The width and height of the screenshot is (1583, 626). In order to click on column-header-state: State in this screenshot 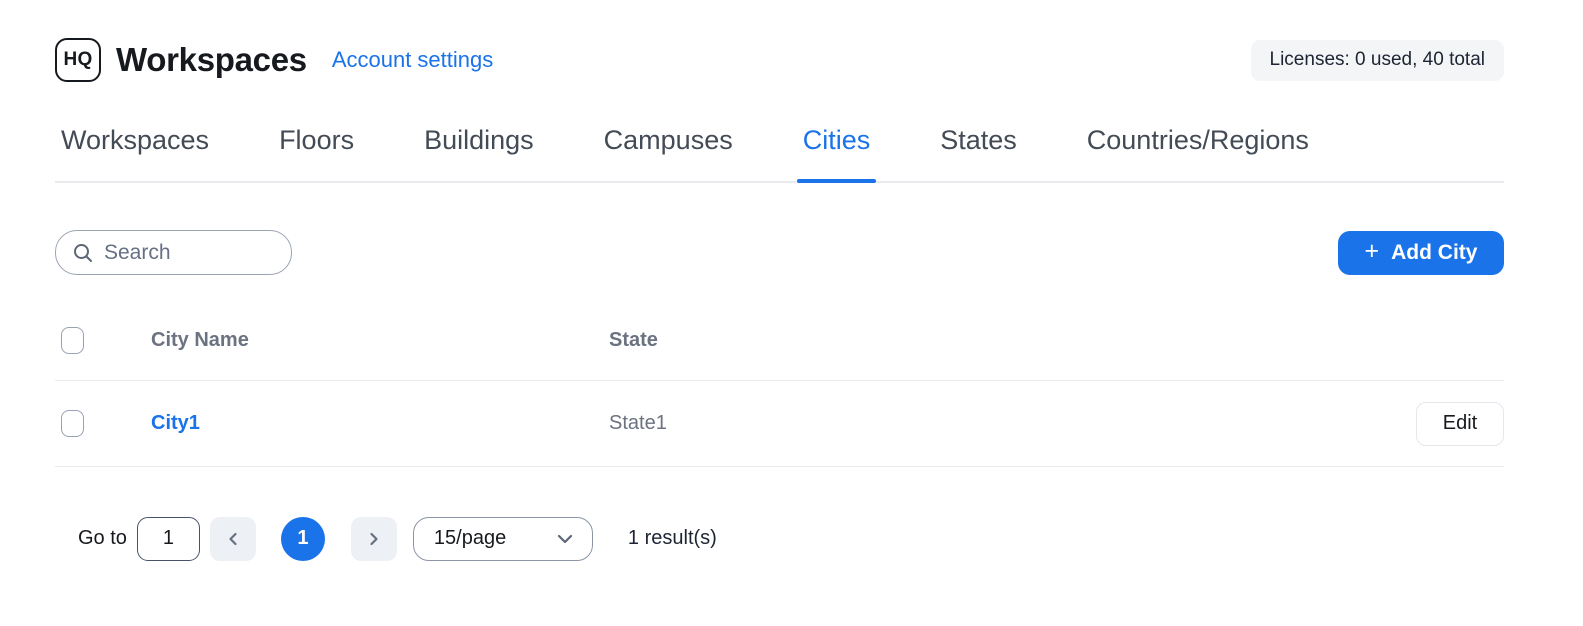, I will do `click(633, 340)`.